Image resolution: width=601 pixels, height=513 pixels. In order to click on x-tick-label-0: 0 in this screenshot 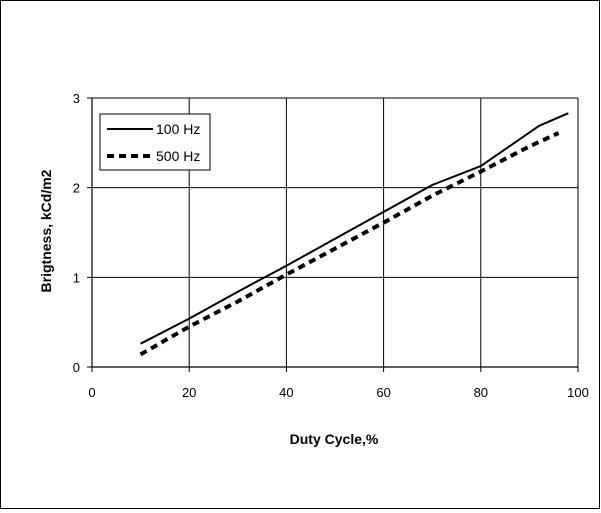, I will do `click(91, 392)`.